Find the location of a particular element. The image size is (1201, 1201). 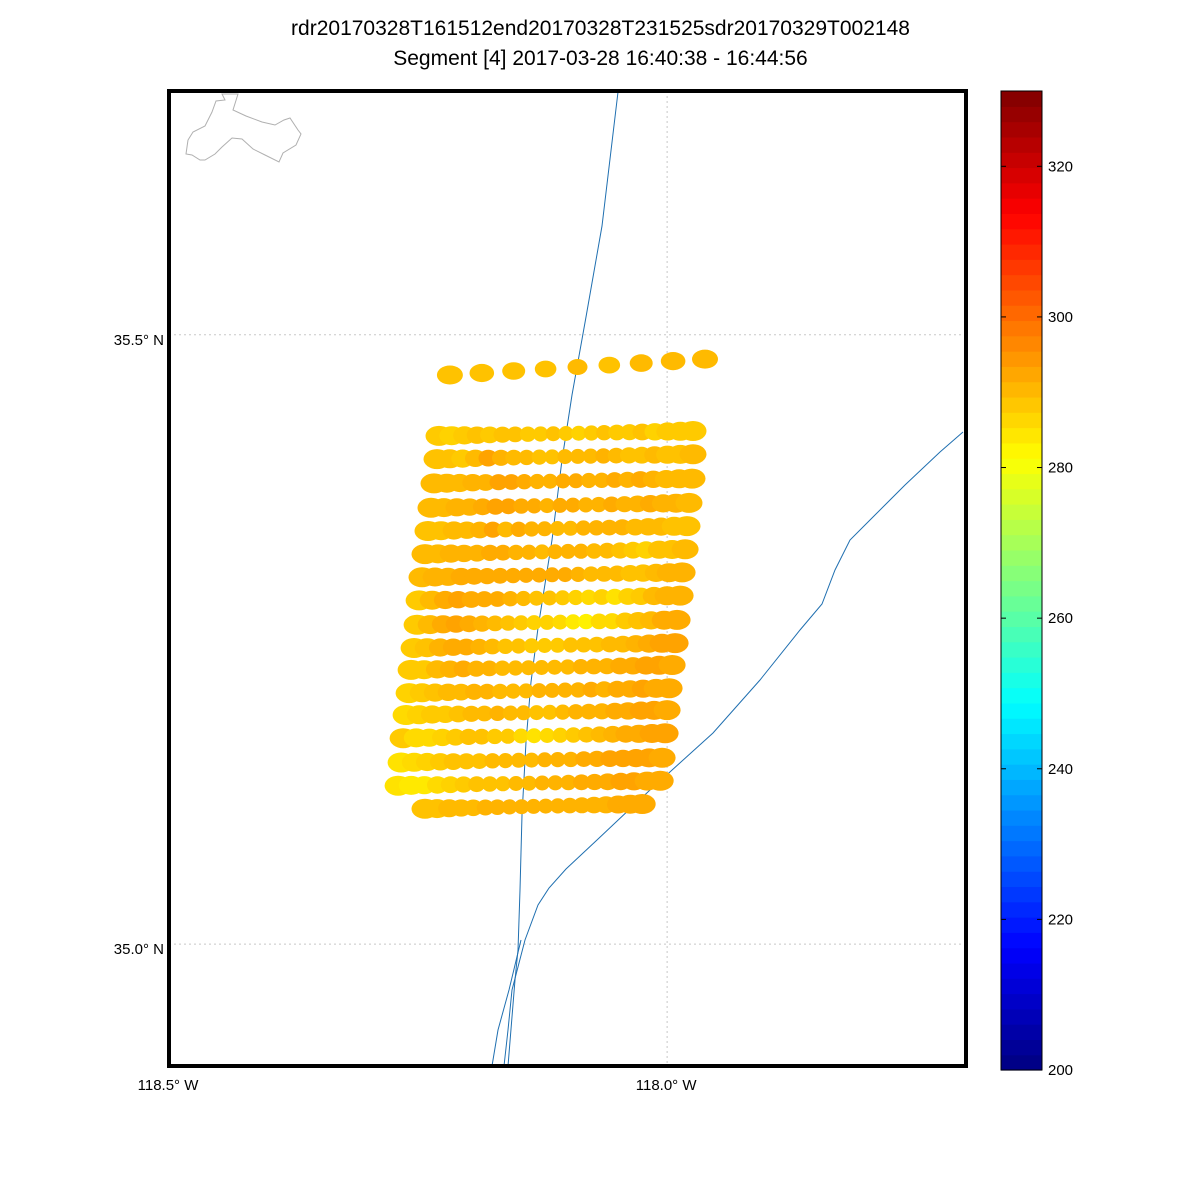

colorbar-tick-label: 280 is located at coordinates (1060, 468).